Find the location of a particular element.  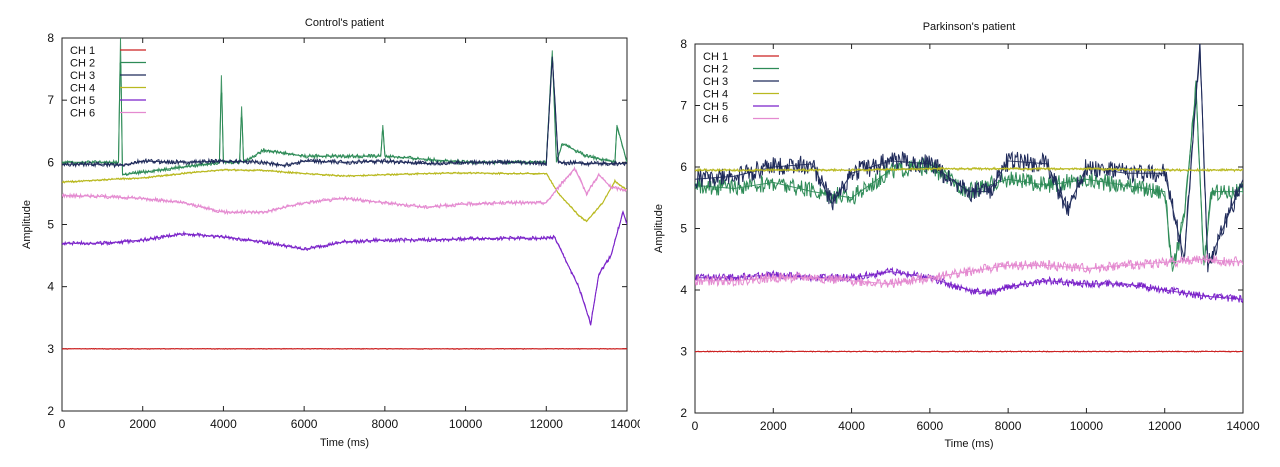

chart-title: Control's patient is located at coordinates (344, 23).